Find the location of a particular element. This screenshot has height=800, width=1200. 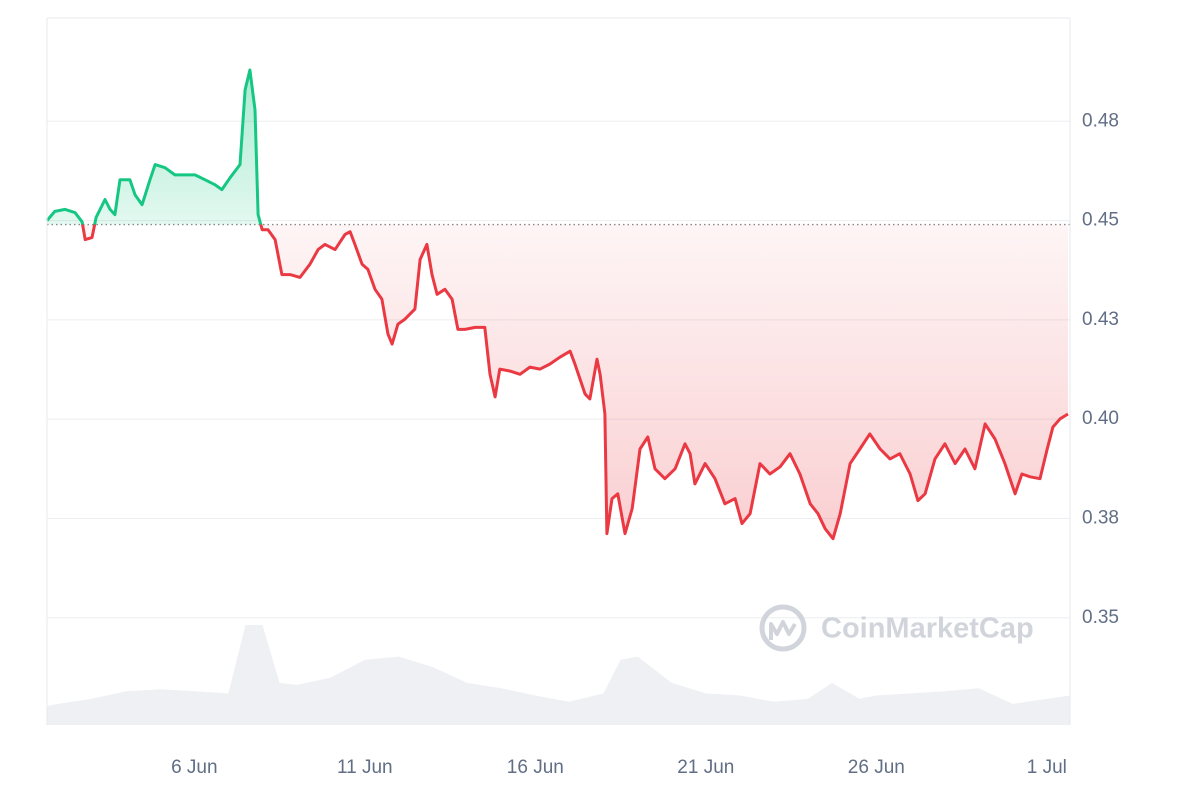

watermark-text: CoinMarketCap is located at coordinates (927, 629).